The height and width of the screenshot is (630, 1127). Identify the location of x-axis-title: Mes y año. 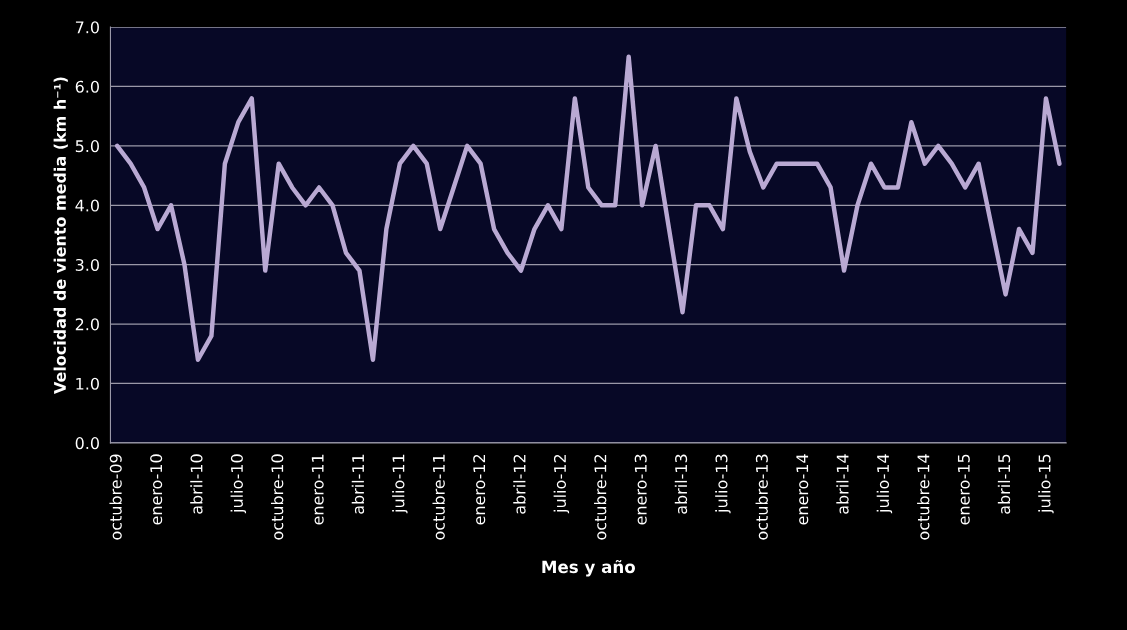
(588, 568).